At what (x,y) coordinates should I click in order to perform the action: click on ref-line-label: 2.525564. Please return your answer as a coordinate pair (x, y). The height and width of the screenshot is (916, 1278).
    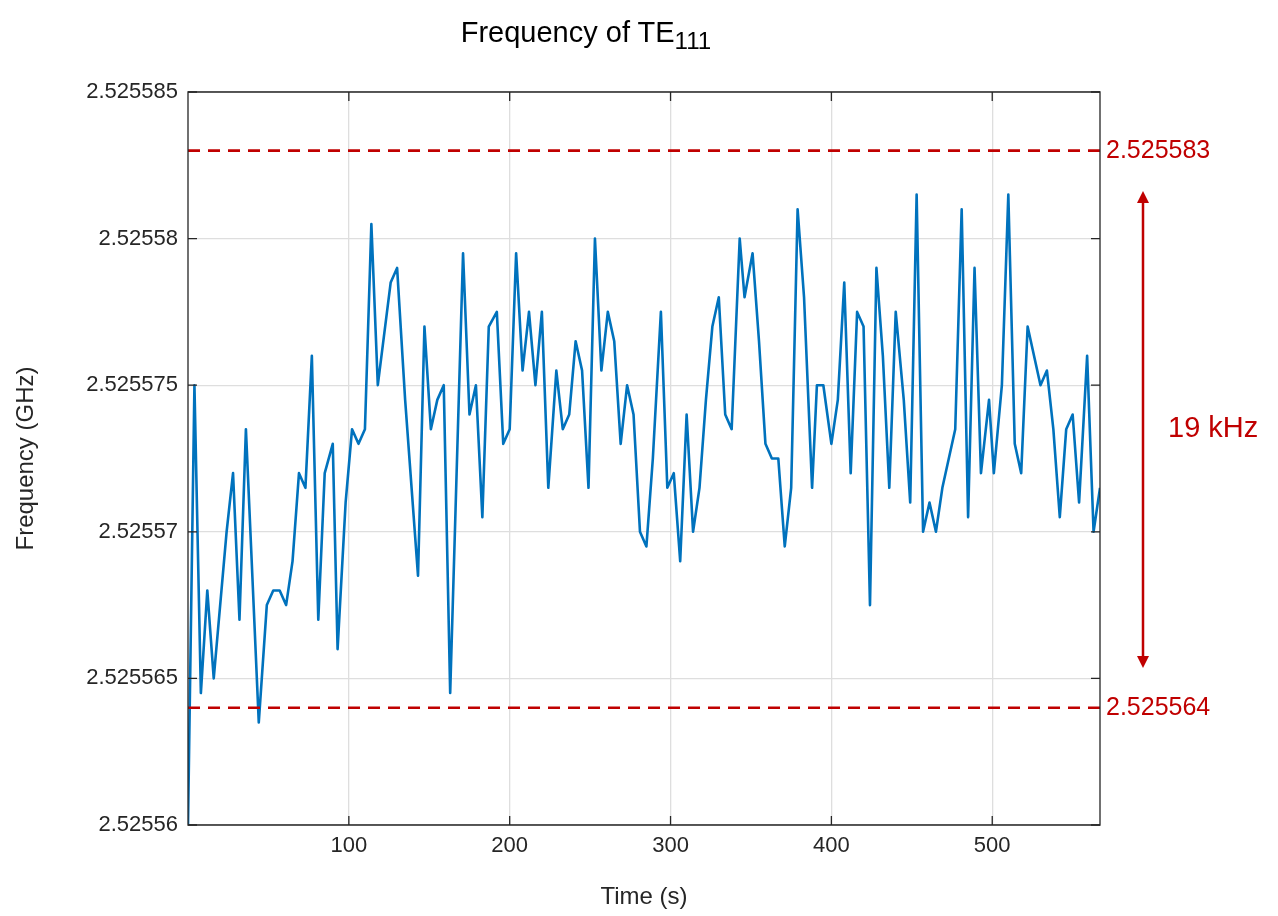
    Looking at the image, I should click on (1158, 705).